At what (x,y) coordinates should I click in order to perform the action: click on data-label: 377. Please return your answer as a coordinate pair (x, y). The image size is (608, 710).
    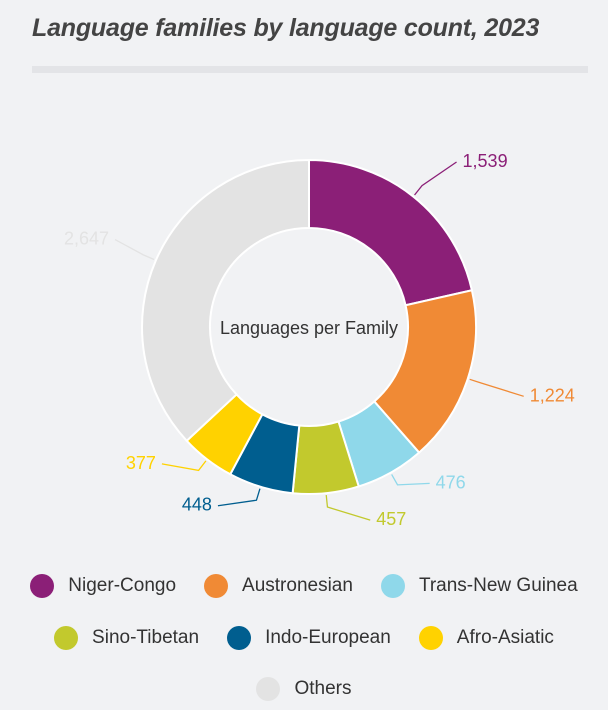
    Looking at the image, I should click on (141, 463).